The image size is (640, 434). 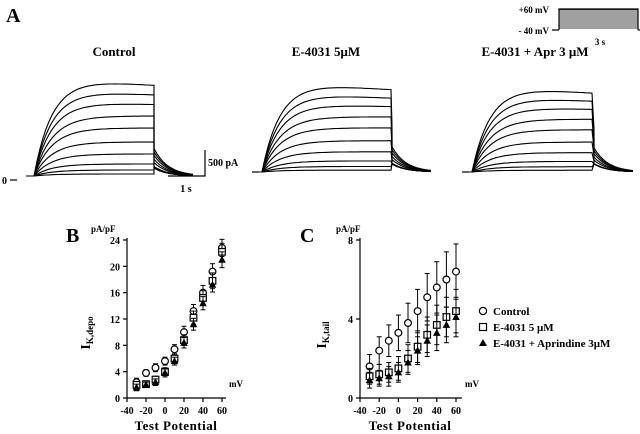 I want to click on protocol-inset: +60 mV - 40 mV 3 s, so click(x=579, y=26).